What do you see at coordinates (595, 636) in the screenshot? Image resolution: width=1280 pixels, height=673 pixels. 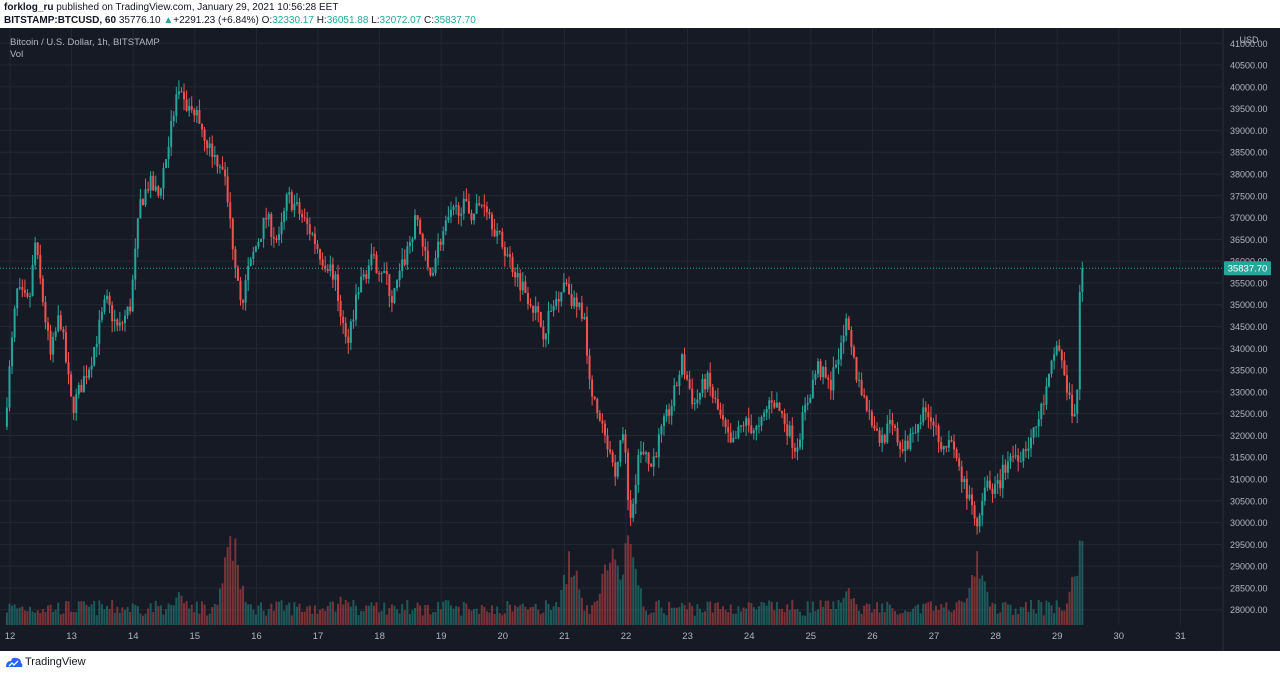 I see `time-axis: 12 13 14 15 16 17 18 19 20 21 22 23 24 25 26 27 28 29 30 31` at bounding box center [595, 636].